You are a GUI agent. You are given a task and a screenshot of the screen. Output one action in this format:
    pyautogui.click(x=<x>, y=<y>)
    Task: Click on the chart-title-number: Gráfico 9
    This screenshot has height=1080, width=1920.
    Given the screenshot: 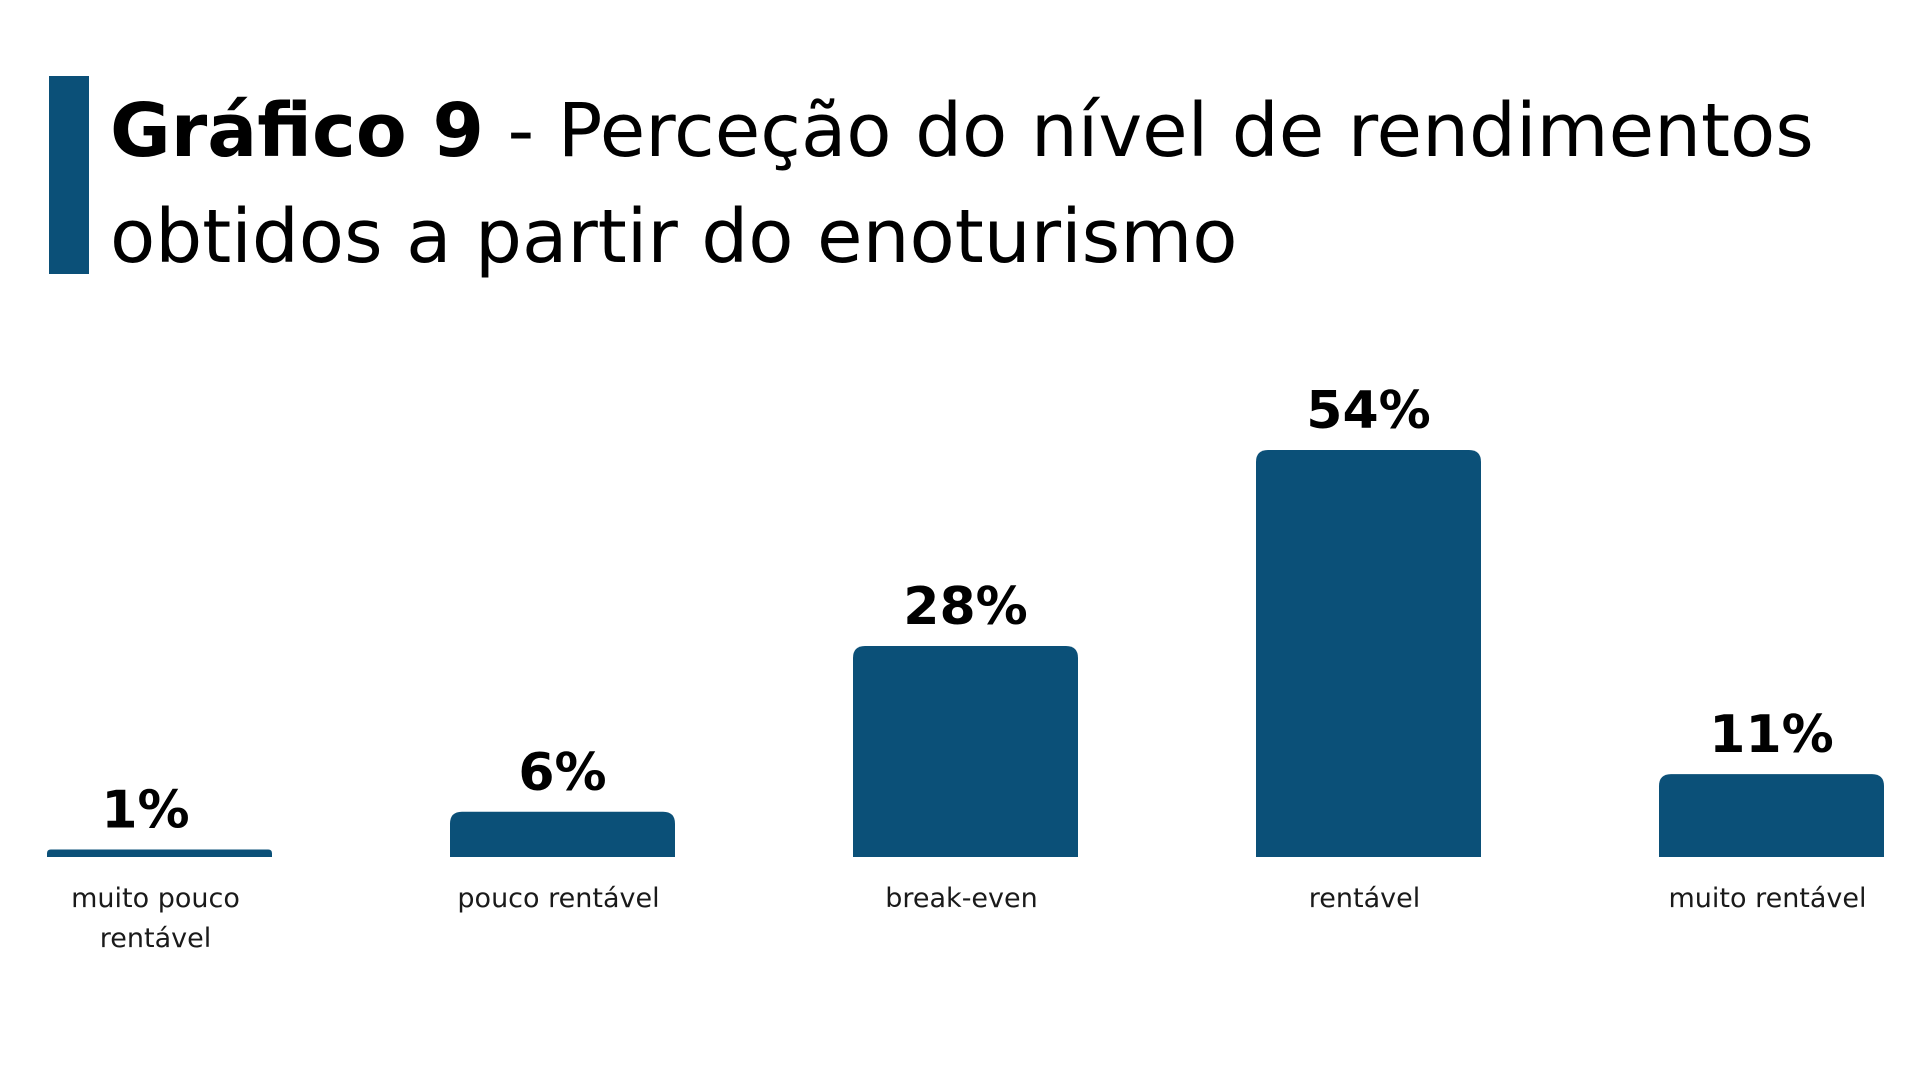 What is the action you would take?
    pyautogui.click(x=297, y=131)
    